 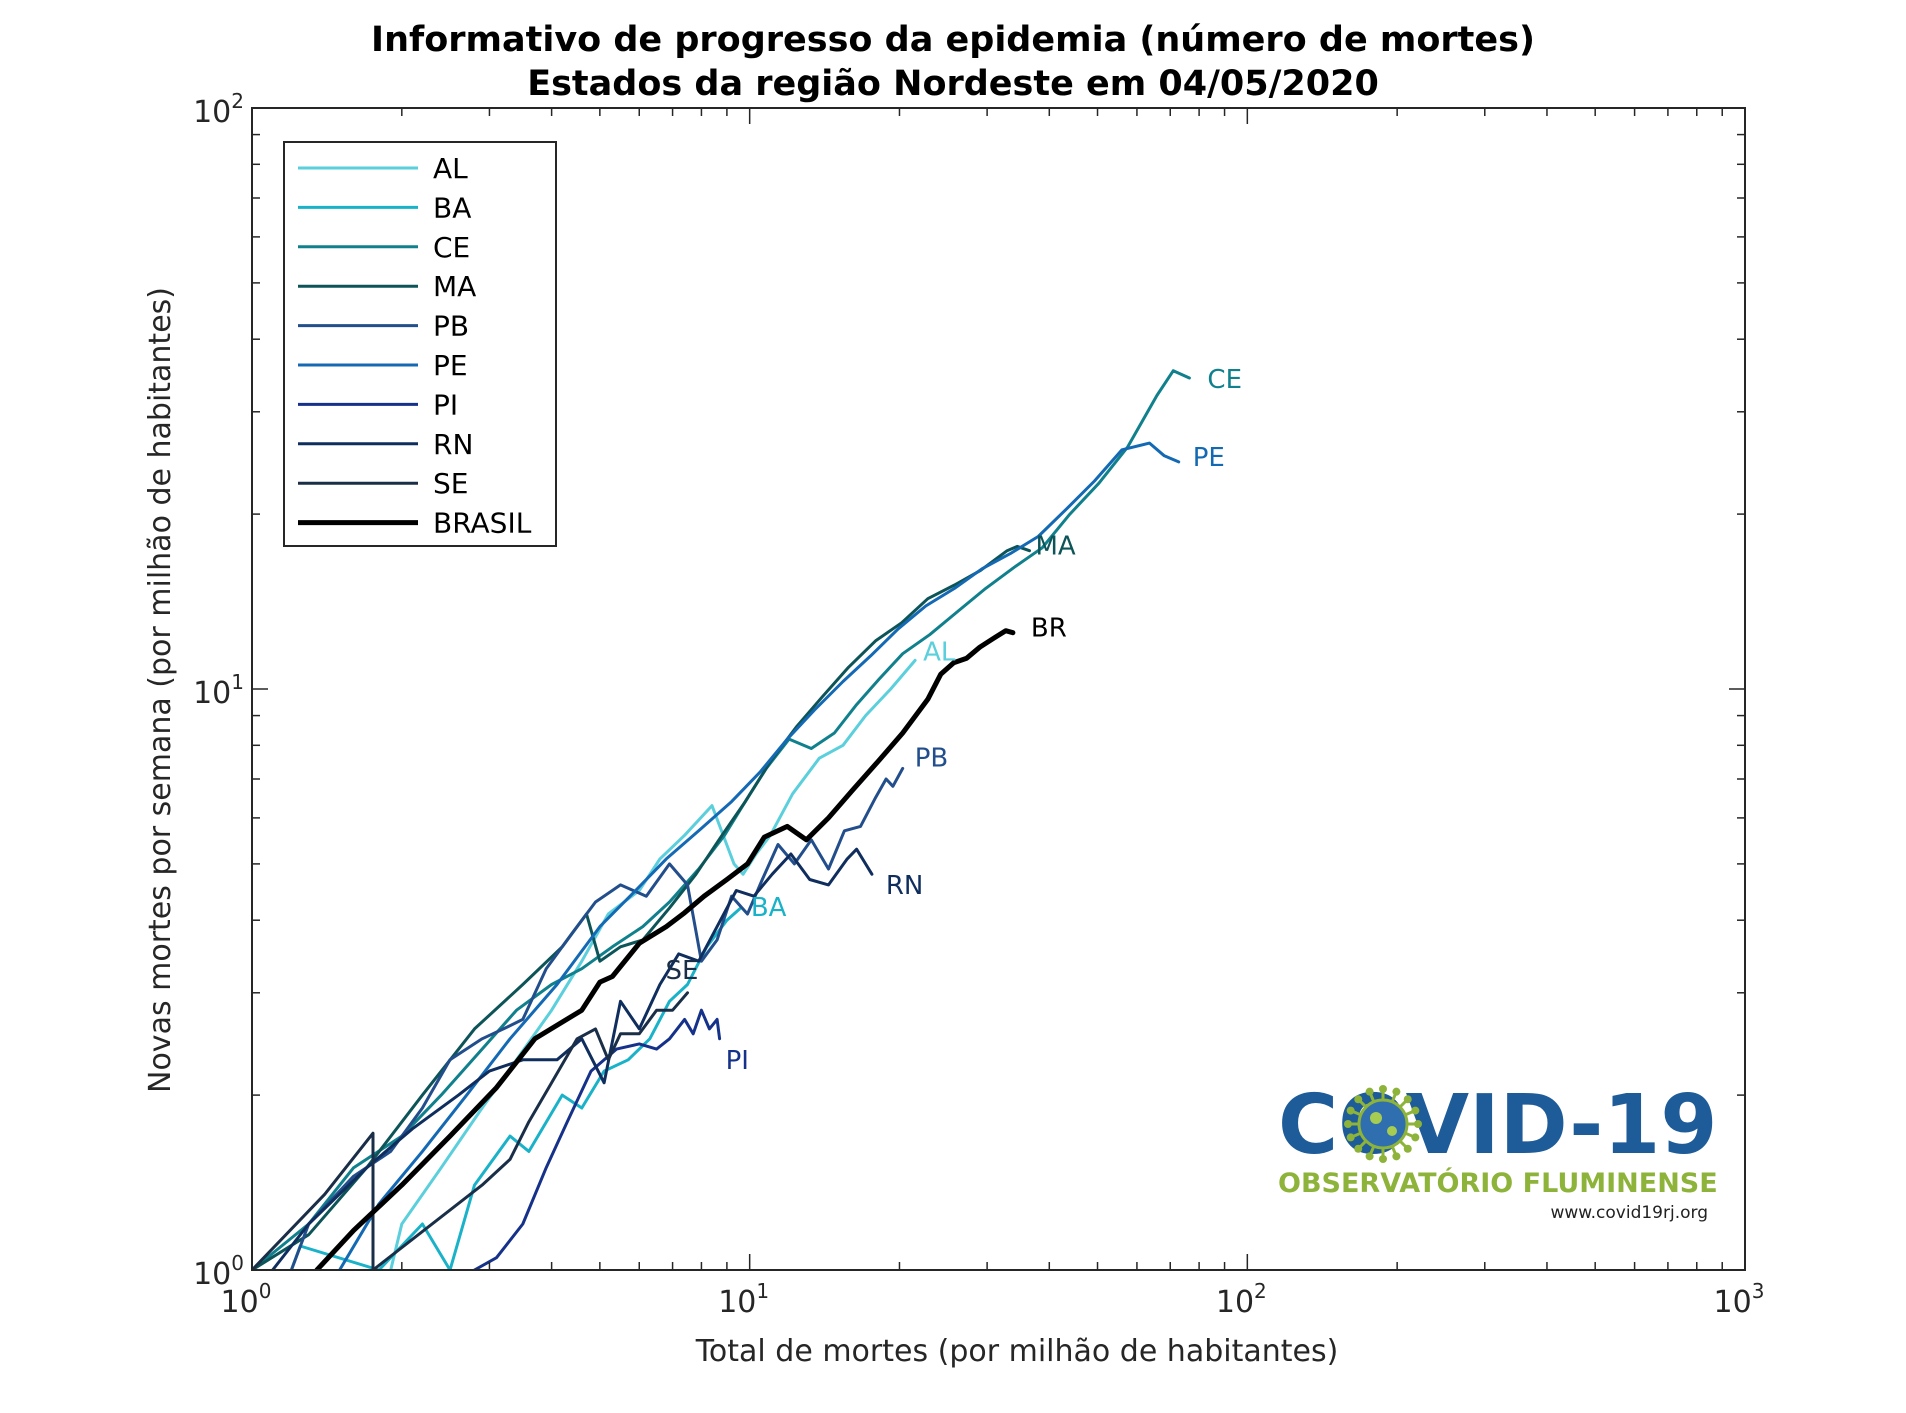 I want to click on y-tick-label: 10⁰, so click(x=218, y=1271).